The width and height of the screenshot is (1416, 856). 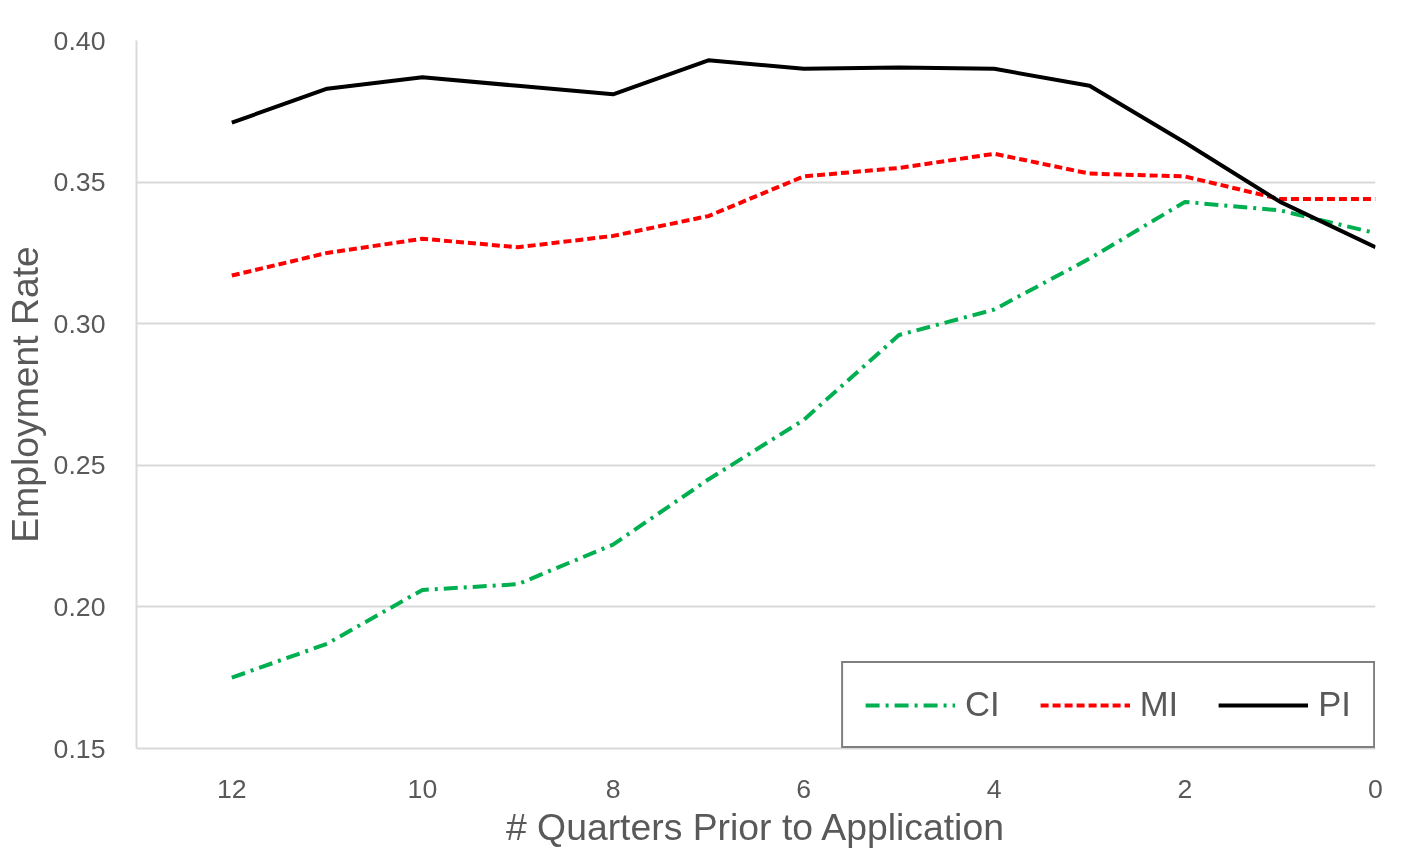 What do you see at coordinates (79, 182) in the screenshot?
I see `y-tick-label: 0.35` at bounding box center [79, 182].